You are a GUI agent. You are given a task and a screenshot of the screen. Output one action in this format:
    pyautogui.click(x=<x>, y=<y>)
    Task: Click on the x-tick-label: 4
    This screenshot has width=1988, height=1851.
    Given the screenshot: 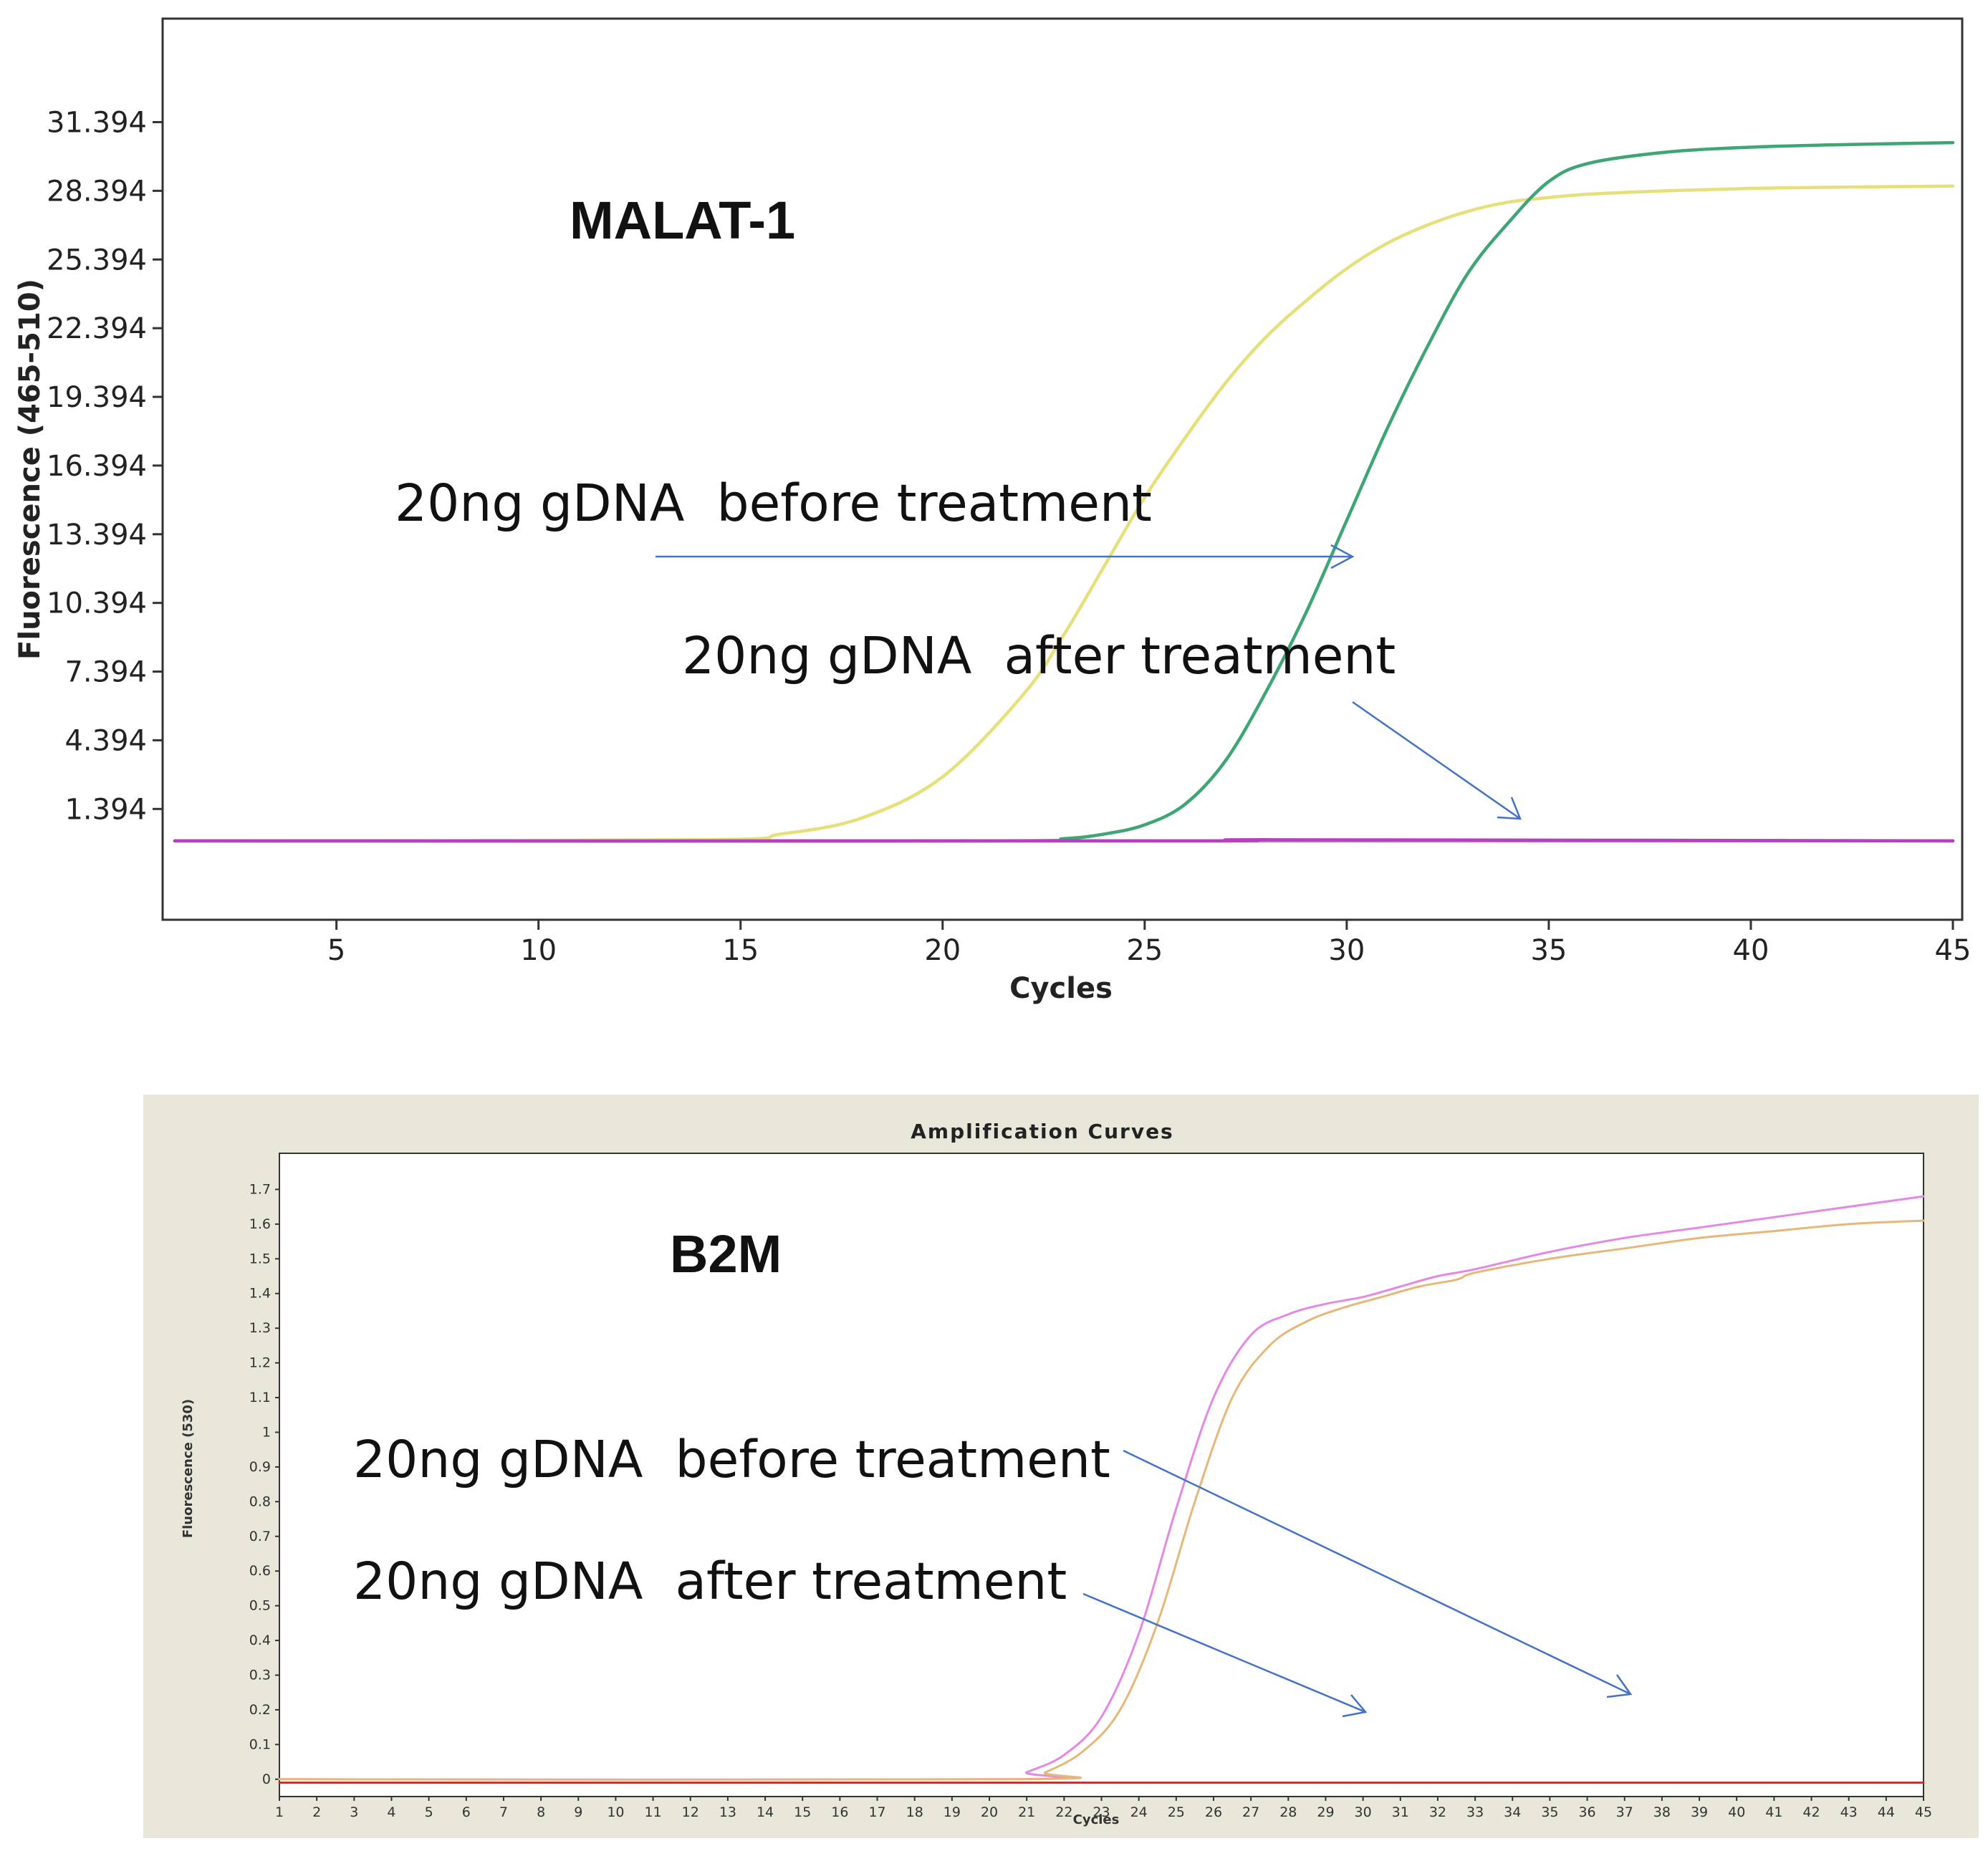 What is the action you would take?
    pyautogui.click(x=391, y=1812)
    